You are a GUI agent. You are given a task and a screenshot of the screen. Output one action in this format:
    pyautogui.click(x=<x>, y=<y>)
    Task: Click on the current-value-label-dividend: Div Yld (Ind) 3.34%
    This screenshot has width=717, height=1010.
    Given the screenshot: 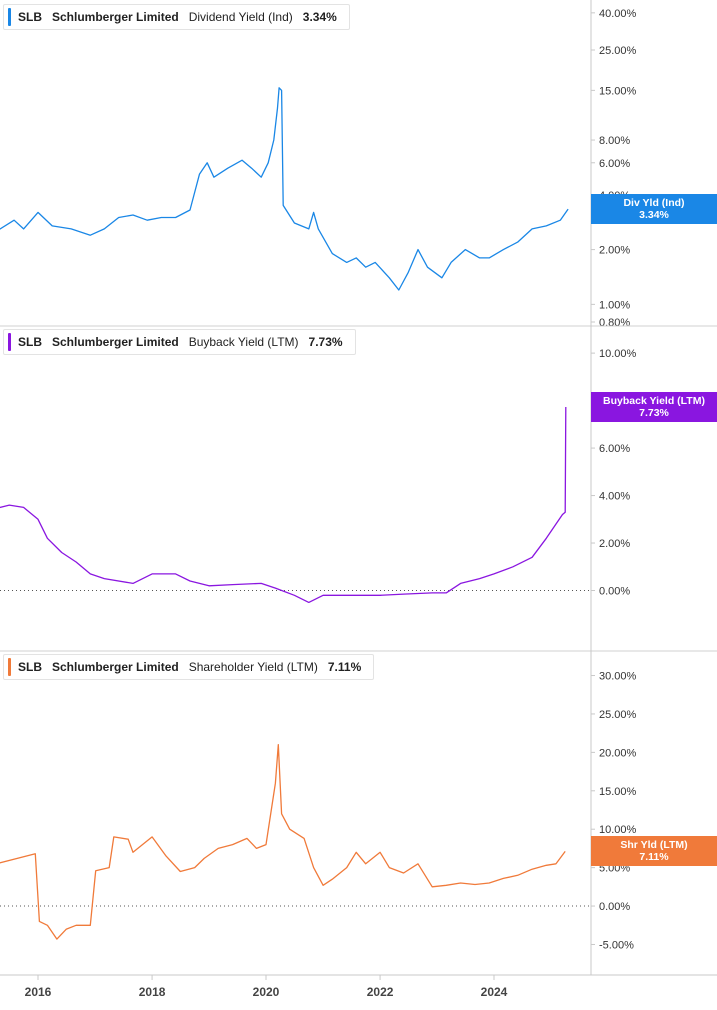 What is the action you would take?
    pyautogui.click(x=654, y=209)
    